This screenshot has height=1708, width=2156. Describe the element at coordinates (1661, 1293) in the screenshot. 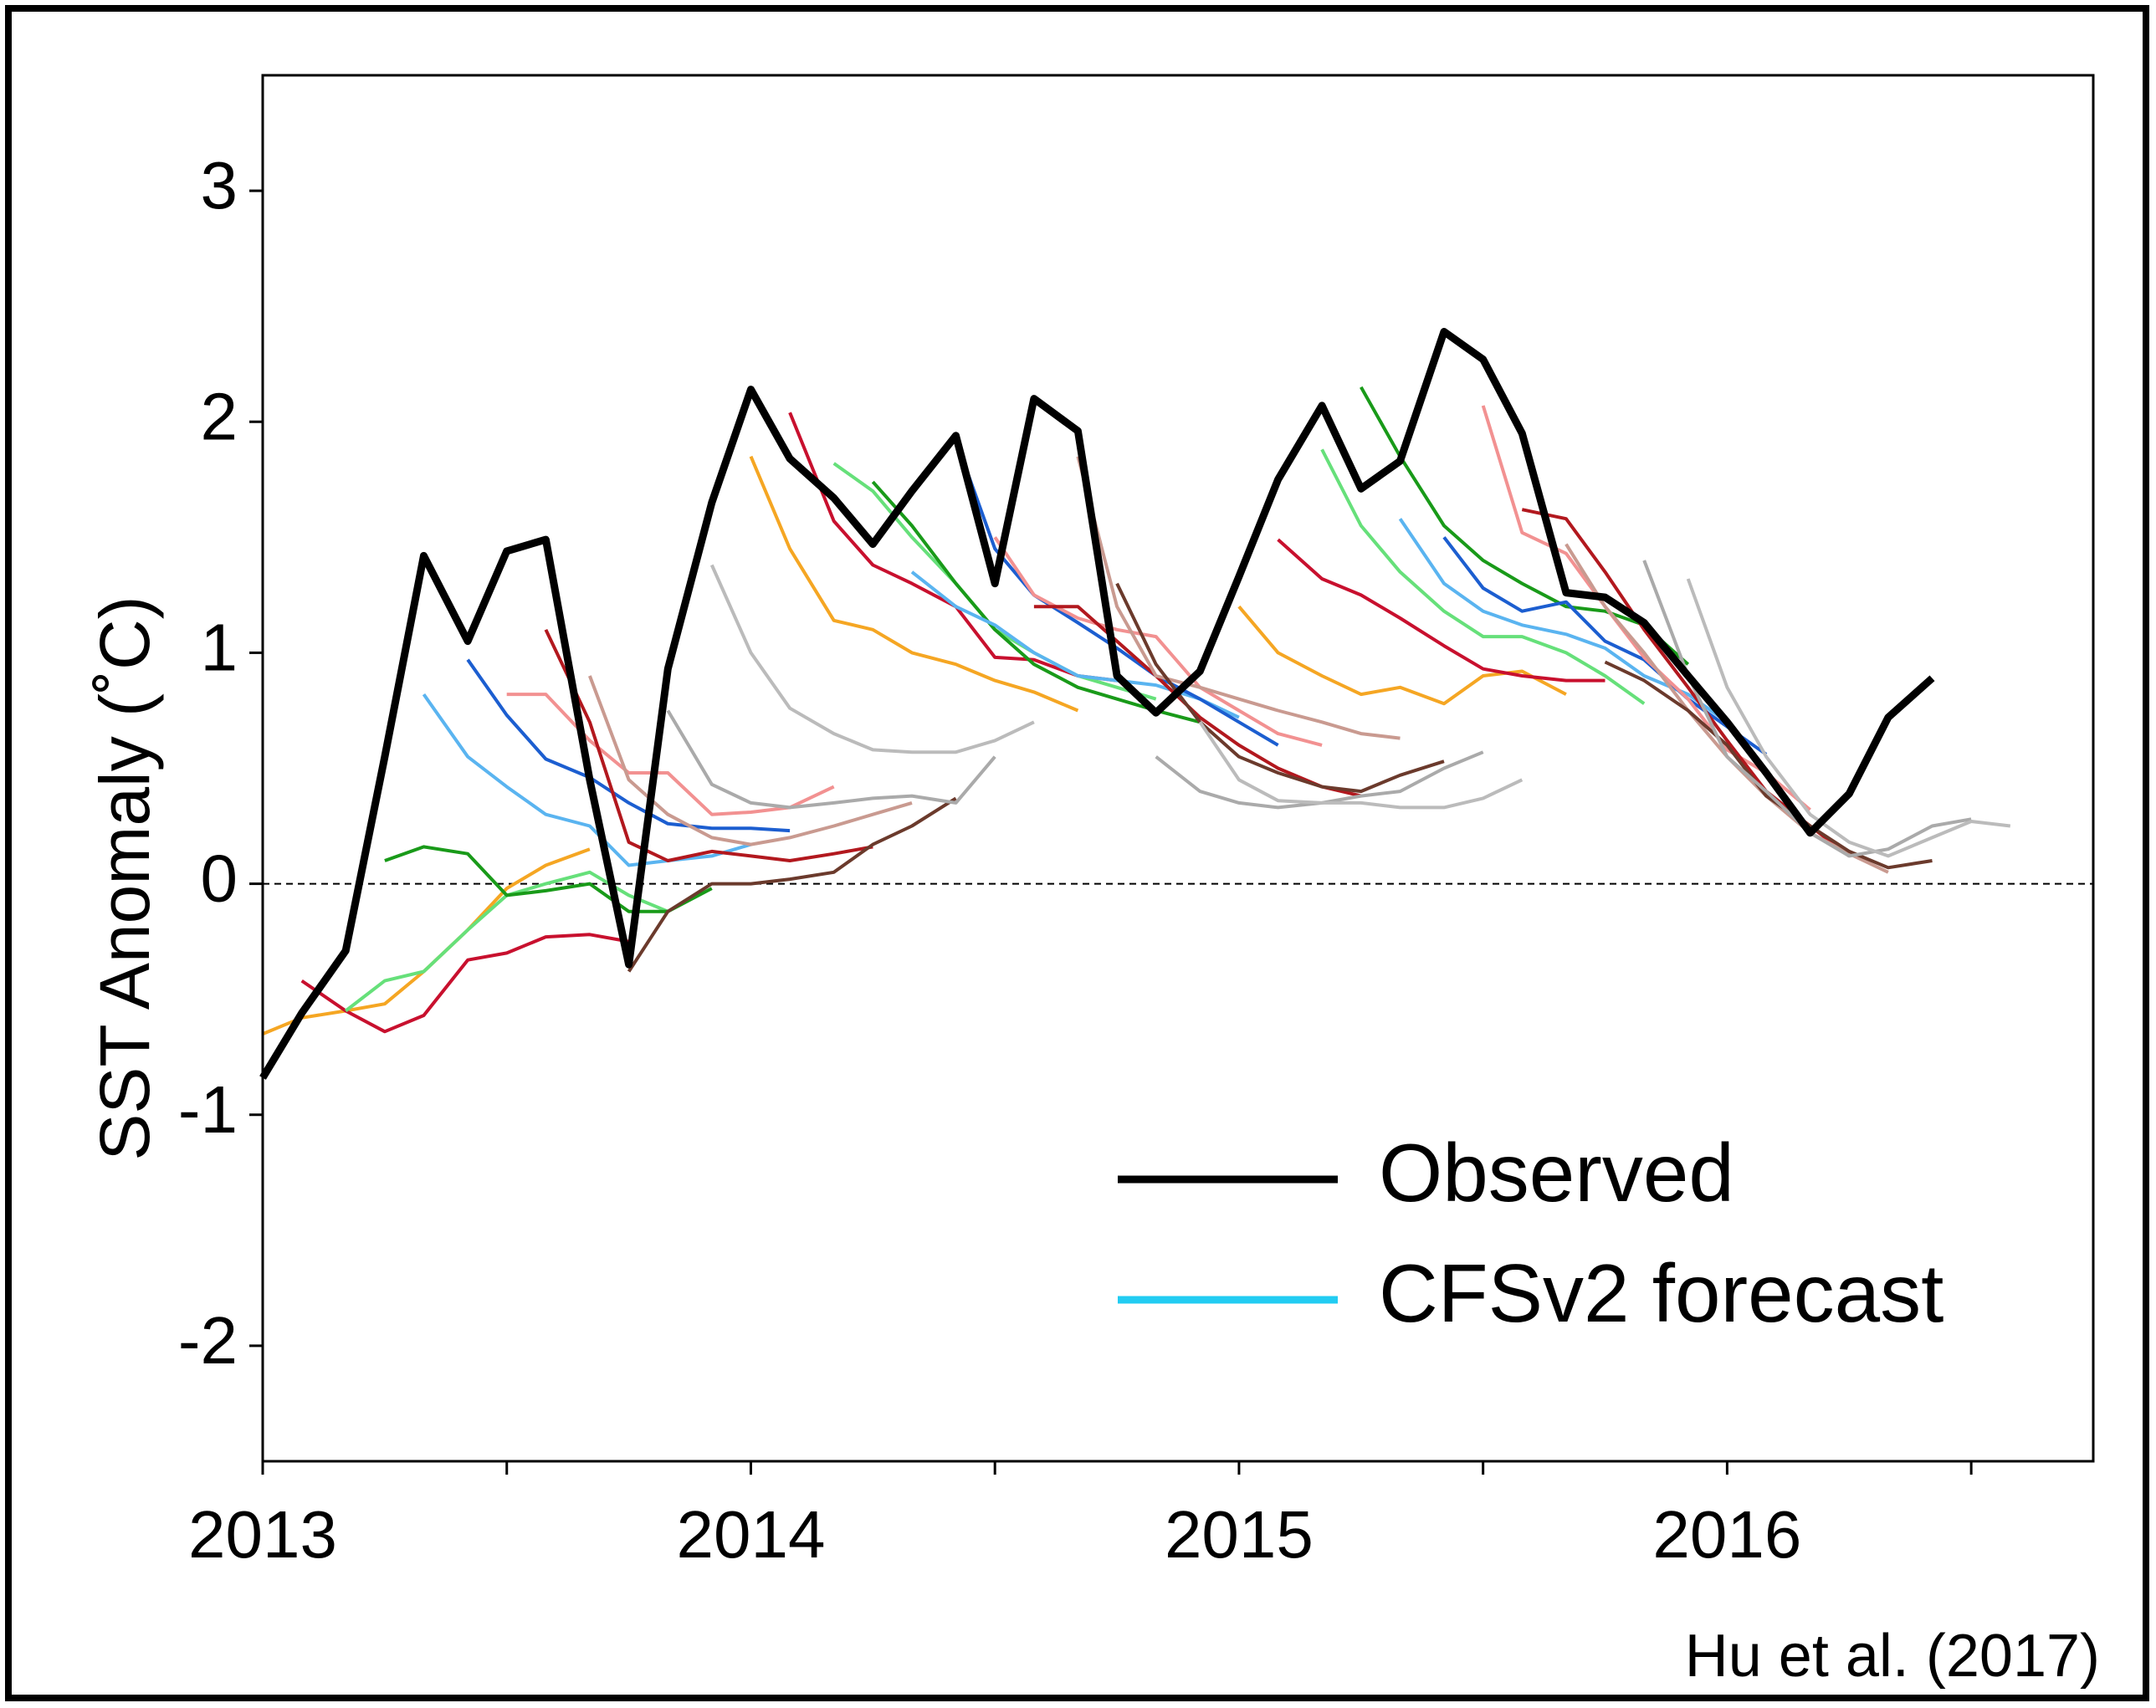

I see `legend-label: CFSv2 forecast` at that location.